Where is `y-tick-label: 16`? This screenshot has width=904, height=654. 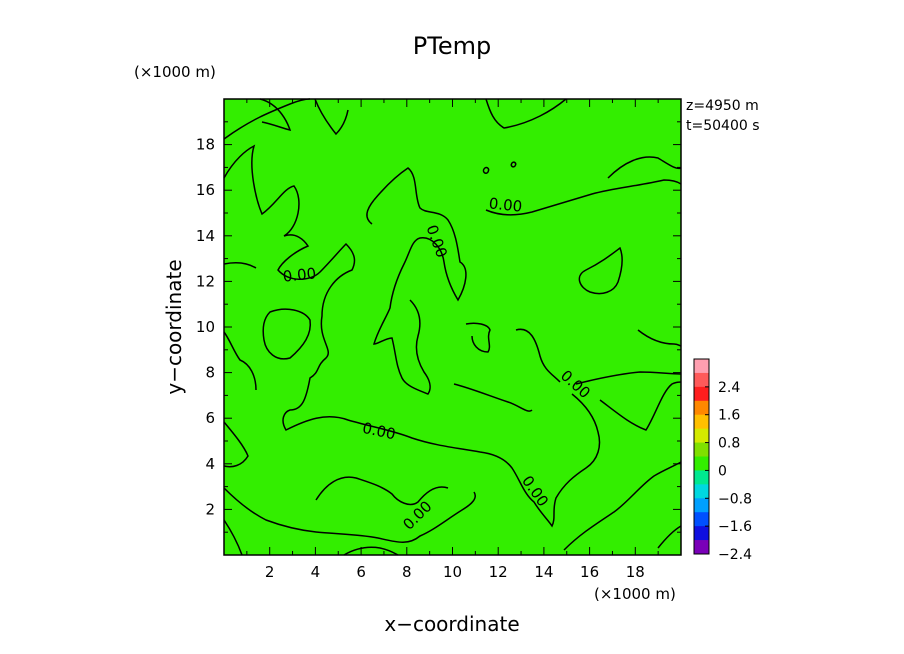 y-tick-label: 16 is located at coordinates (205, 190).